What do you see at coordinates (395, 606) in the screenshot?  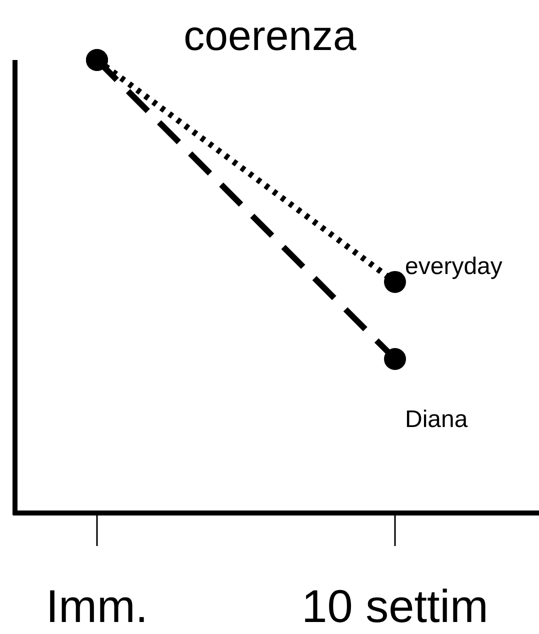 I see `x-tick-label: 10 settim` at bounding box center [395, 606].